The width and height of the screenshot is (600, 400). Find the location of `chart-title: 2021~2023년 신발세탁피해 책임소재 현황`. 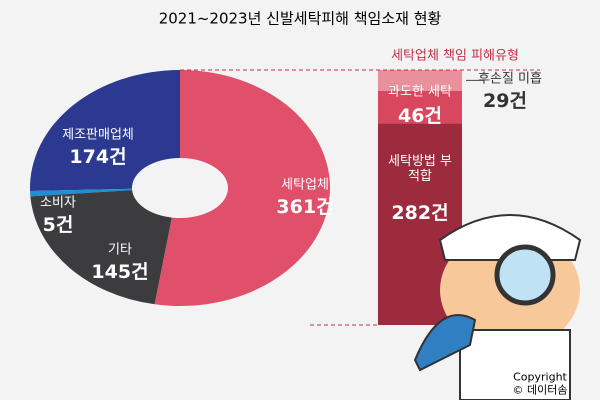

chart-title: 2021~2023년 신발세탁피해 책임소재 현황 is located at coordinates (300, 18).